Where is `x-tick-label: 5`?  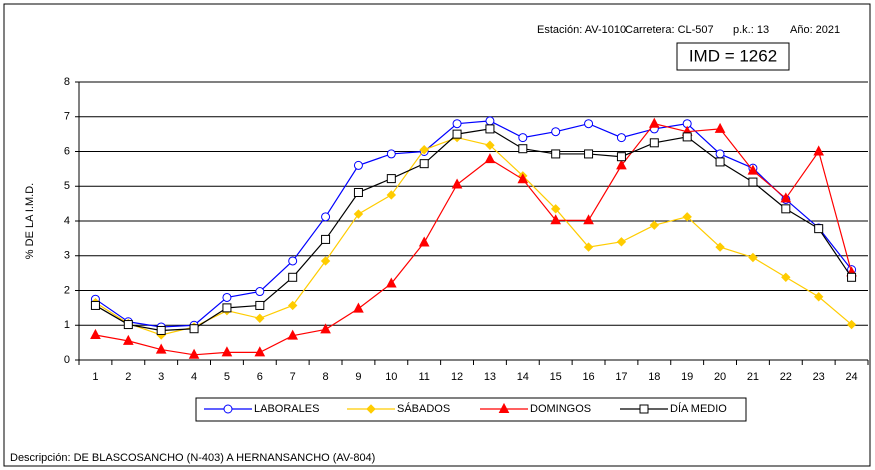 x-tick-label: 5 is located at coordinates (227, 377).